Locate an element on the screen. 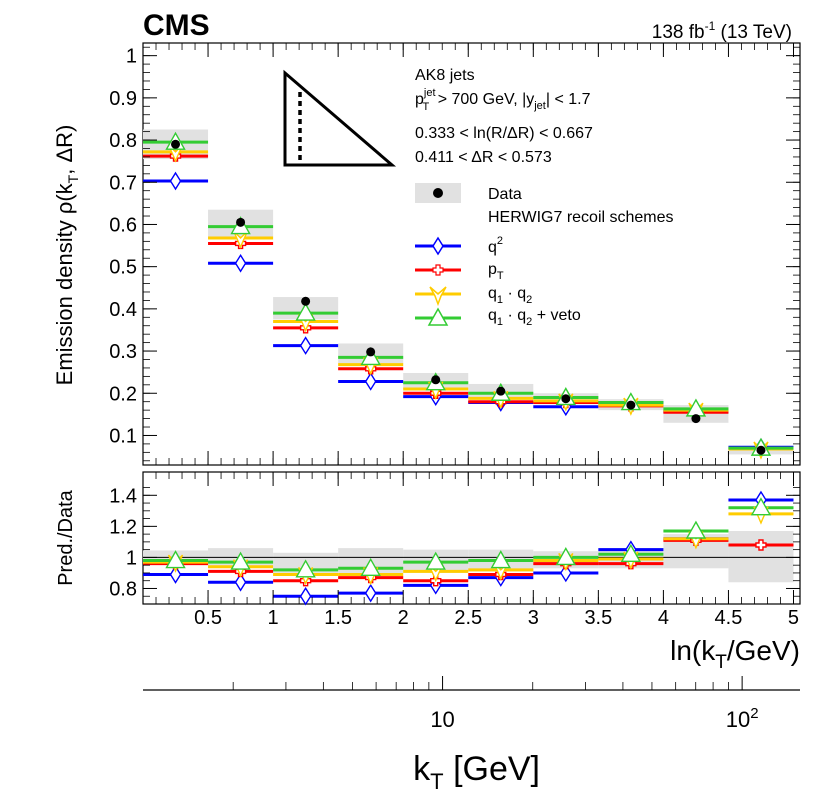 Image resolution: width=814 pixels, height=792 pixels. top-y-tick-label: 1 is located at coordinates (131, 57).